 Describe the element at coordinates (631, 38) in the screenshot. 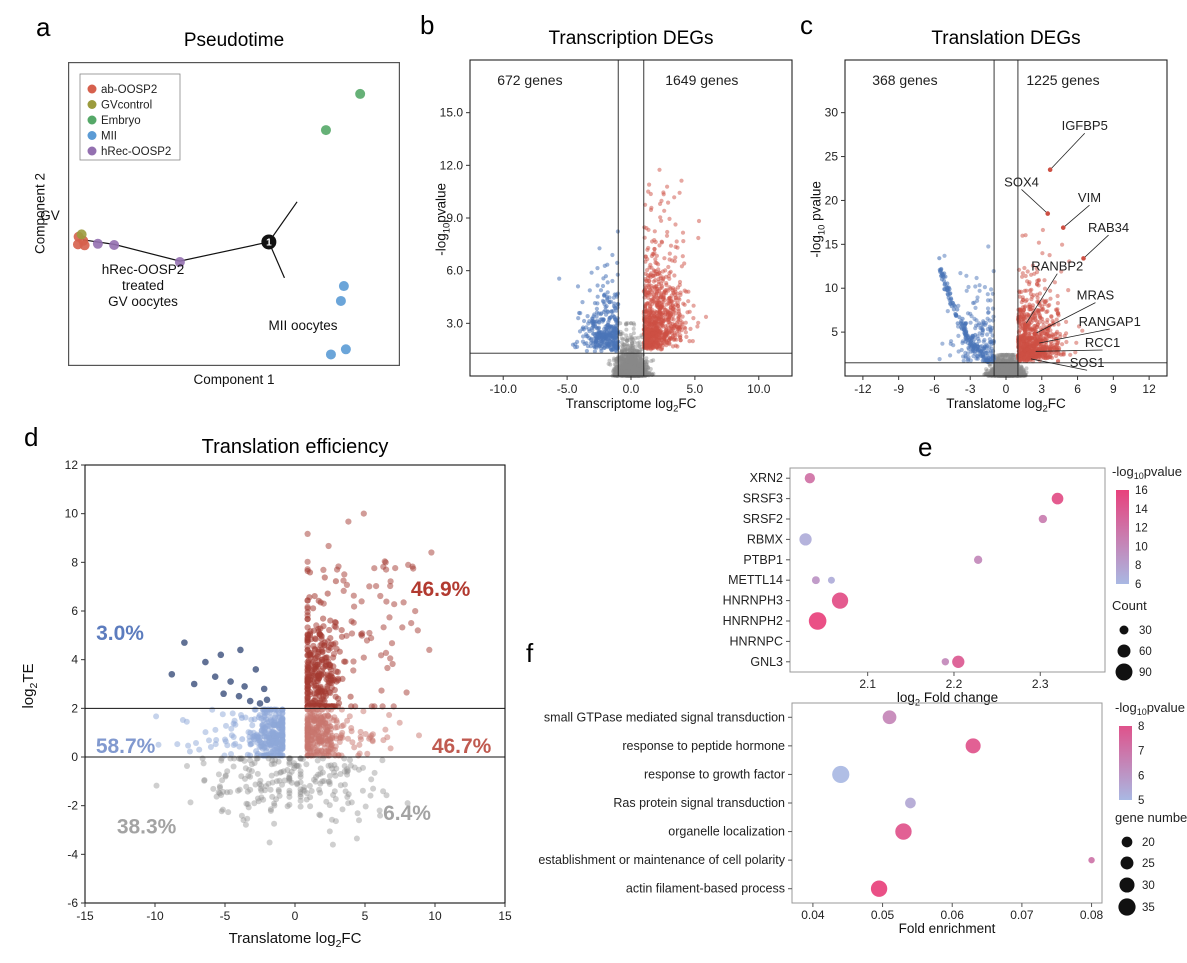

I see `panel-b-title: Transcription DEGs` at that location.